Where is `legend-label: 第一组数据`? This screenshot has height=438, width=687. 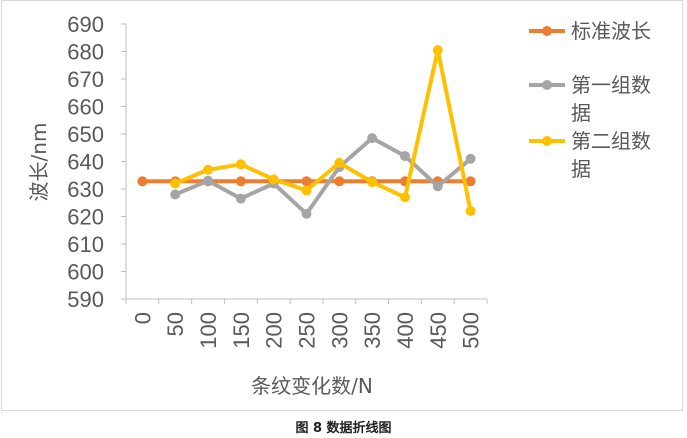 legend-label: 第一组数据 is located at coordinates (611, 99).